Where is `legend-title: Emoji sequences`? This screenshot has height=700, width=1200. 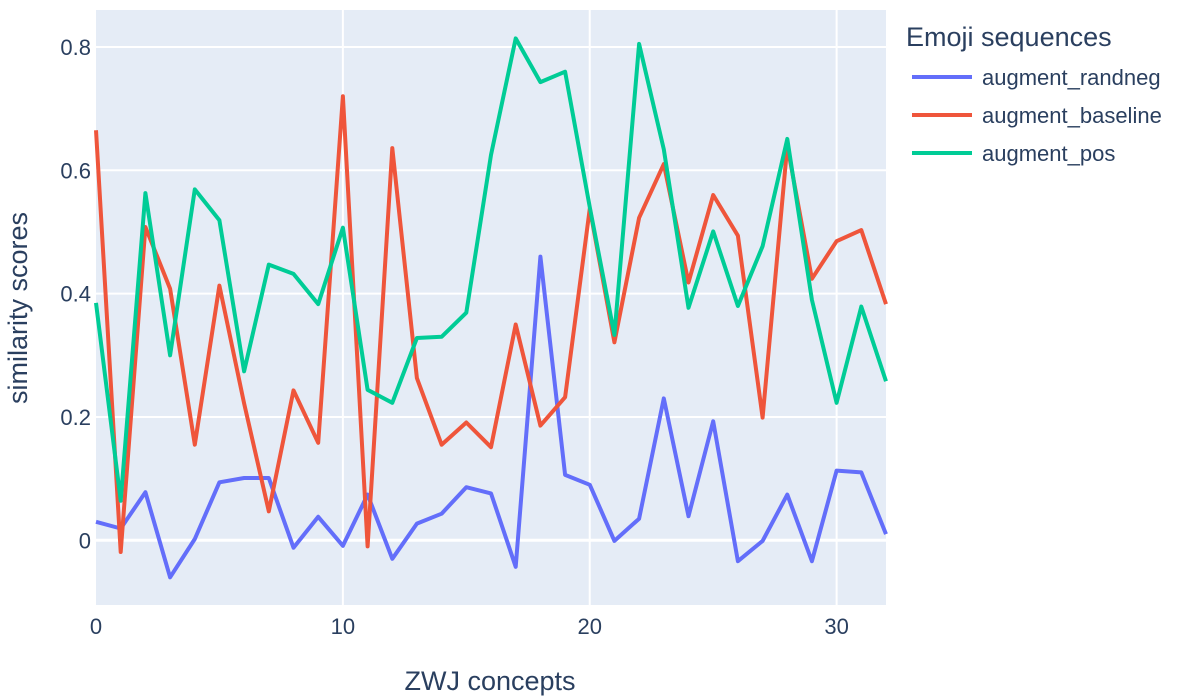 legend-title: Emoji sequences is located at coordinates (1009, 37).